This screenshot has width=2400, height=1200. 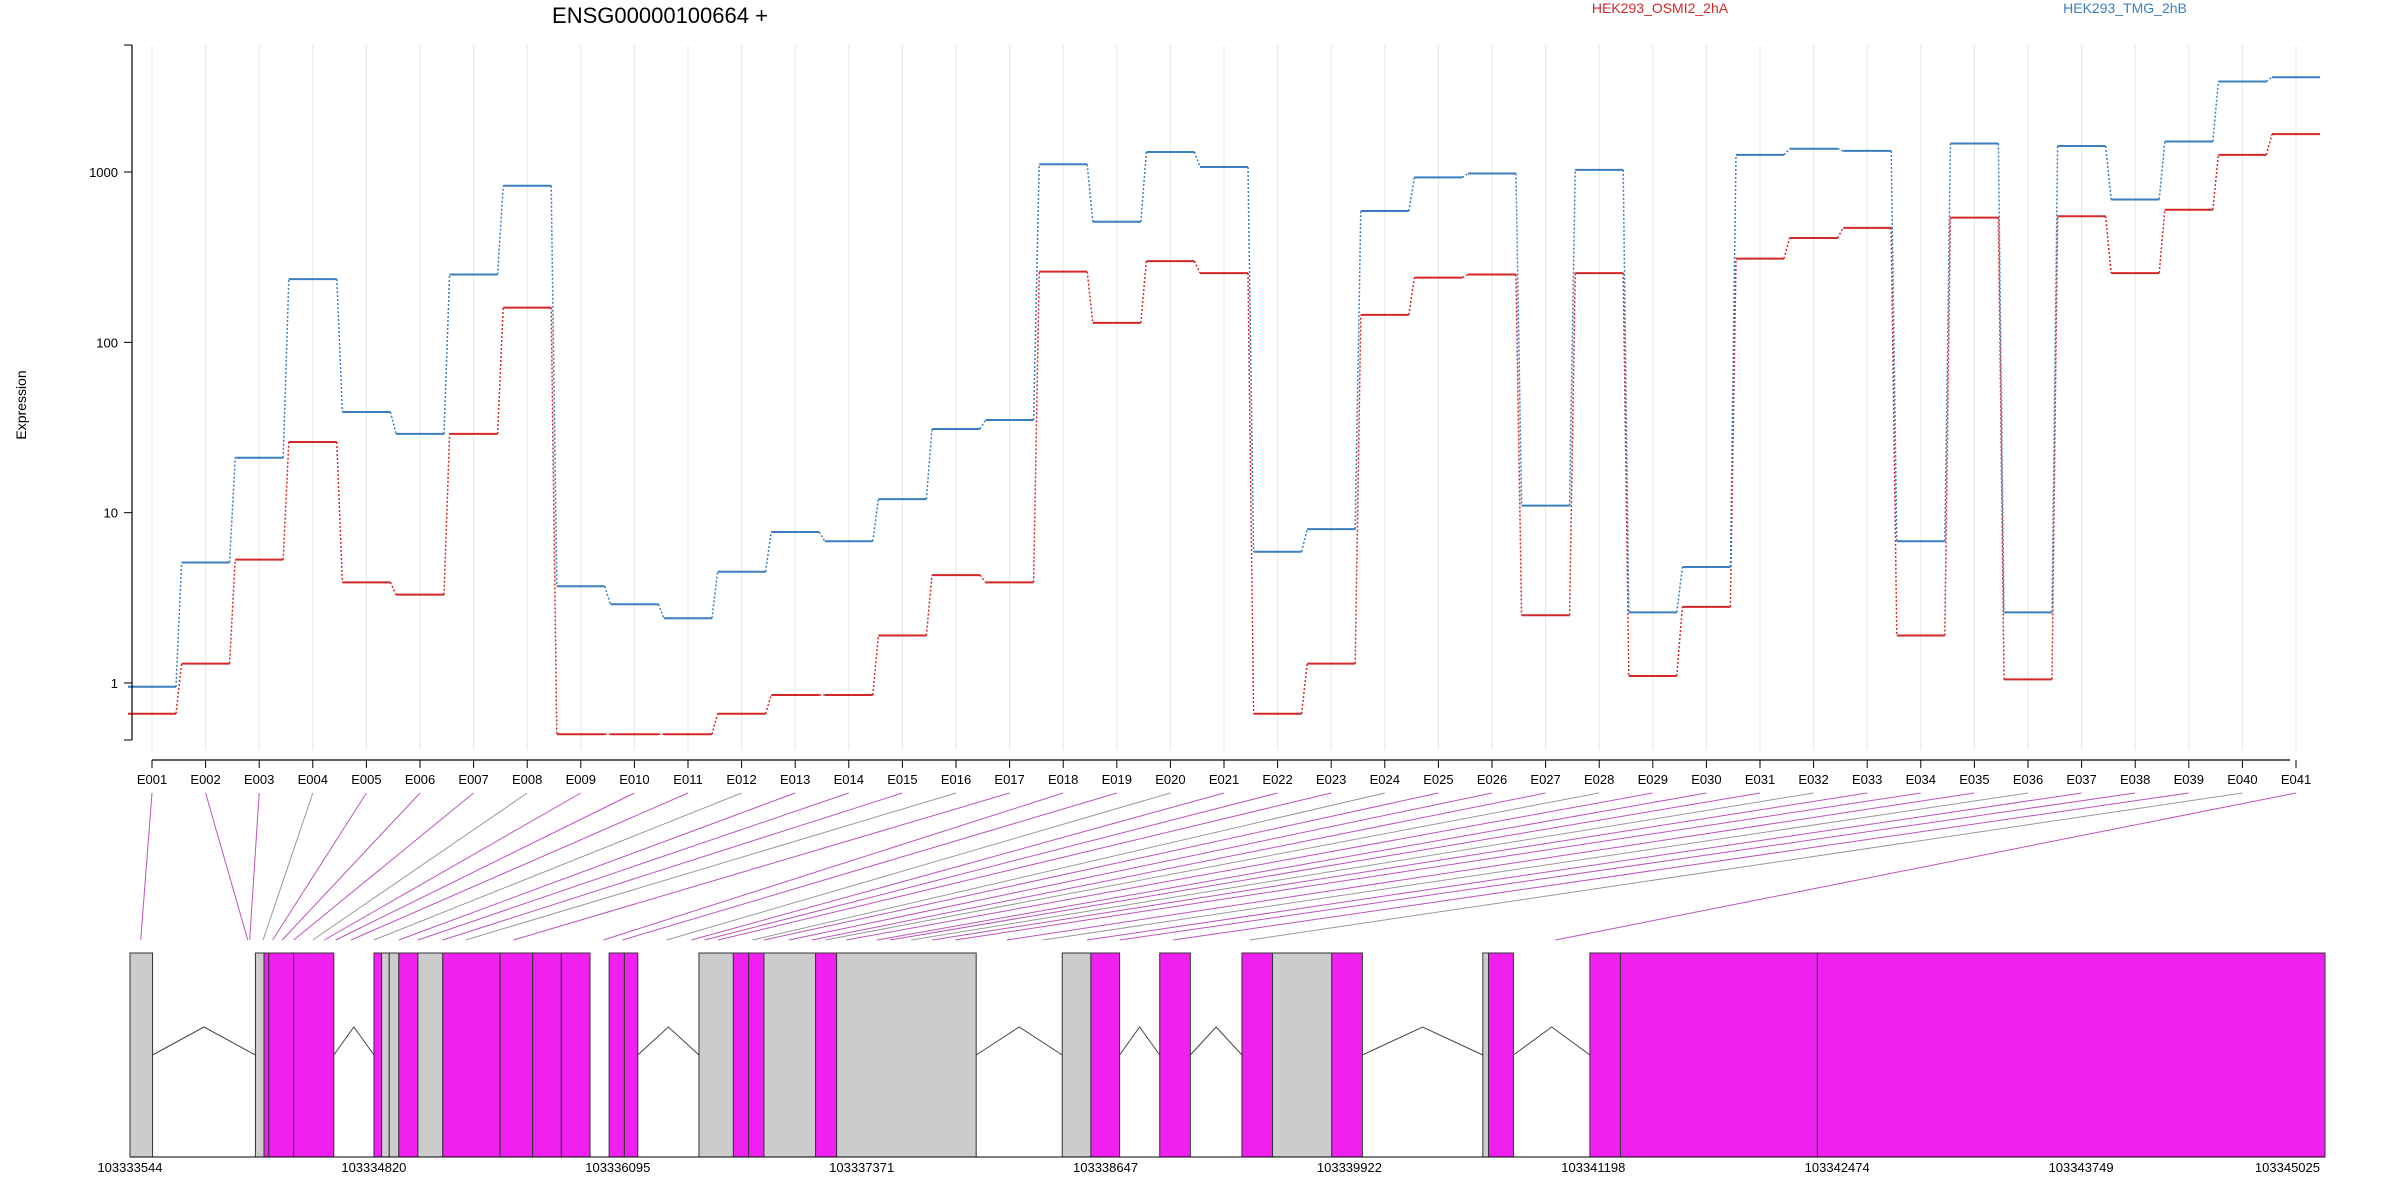 What do you see at coordinates (2028, 779) in the screenshot?
I see `x-tick-label-e036: E036` at bounding box center [2028, 779].